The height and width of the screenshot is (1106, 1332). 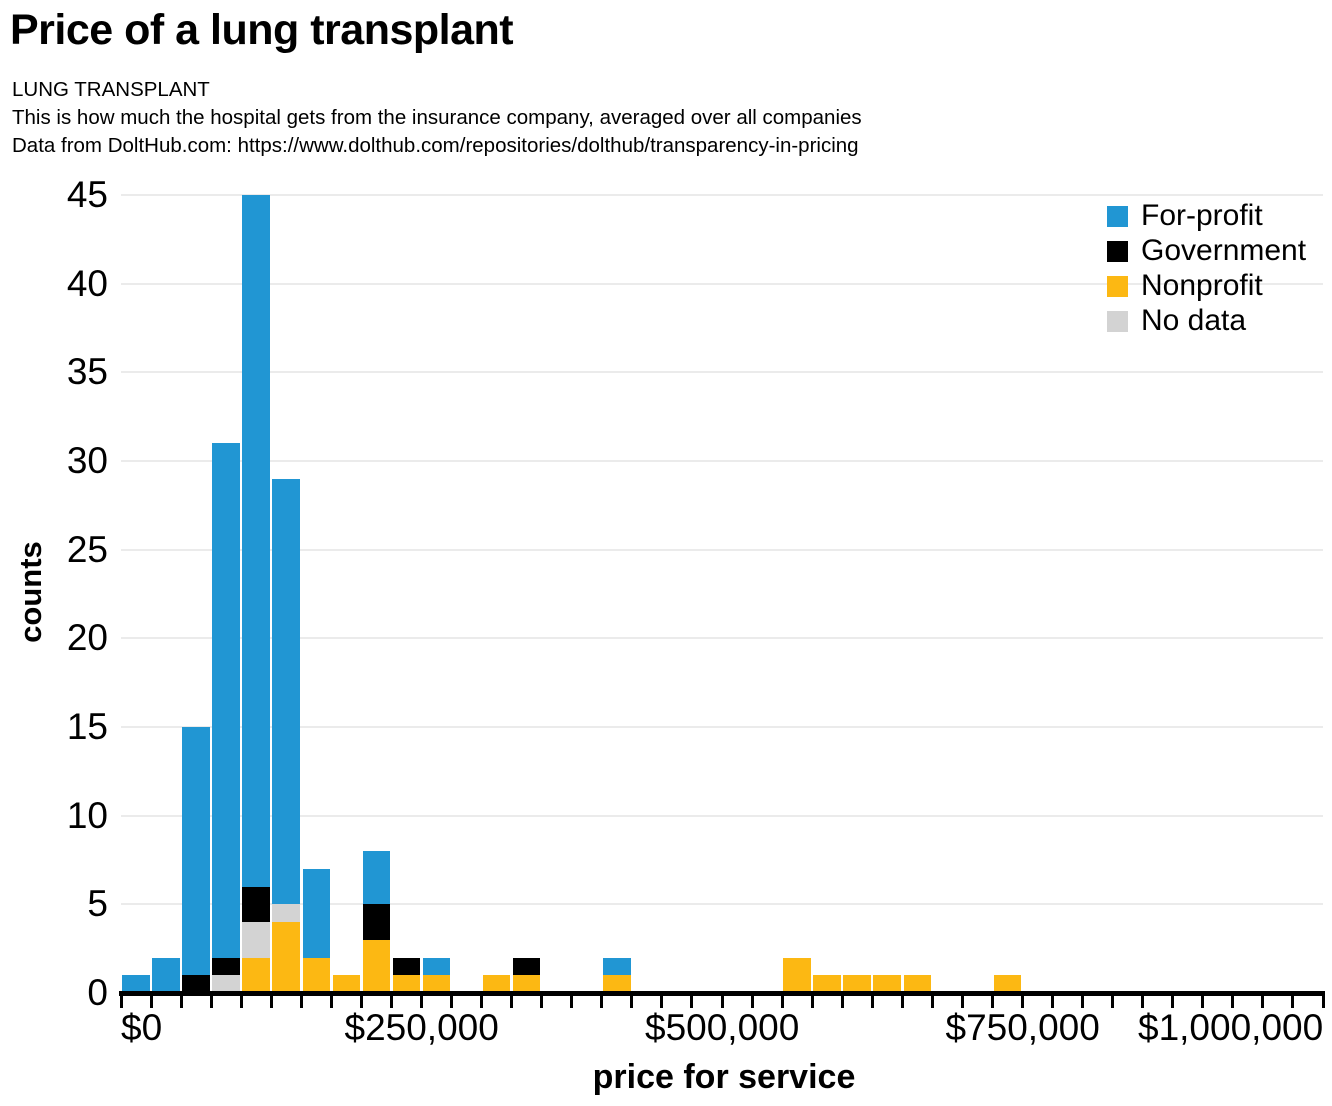 I want to click on x-tick-label: $500,000, so click(x=722, y=1027).